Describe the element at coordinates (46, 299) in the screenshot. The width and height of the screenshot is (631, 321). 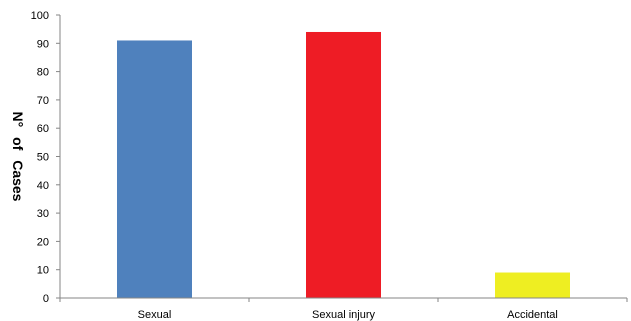
I see `y-tick-label: 0` at that location.